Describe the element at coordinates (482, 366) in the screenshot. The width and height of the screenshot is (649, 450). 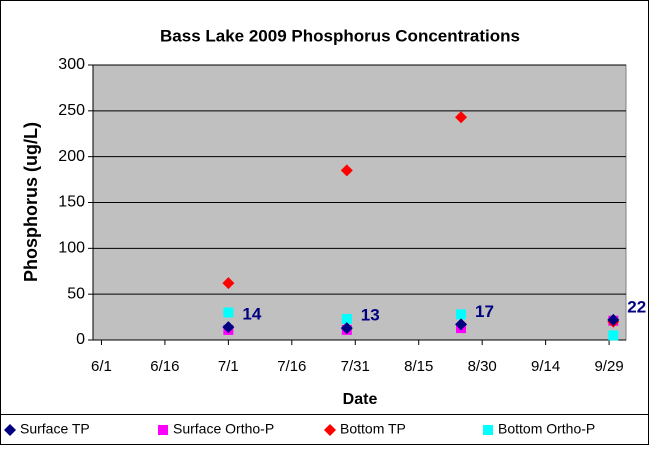
I see `x-tick-label: 8/30` at that location.